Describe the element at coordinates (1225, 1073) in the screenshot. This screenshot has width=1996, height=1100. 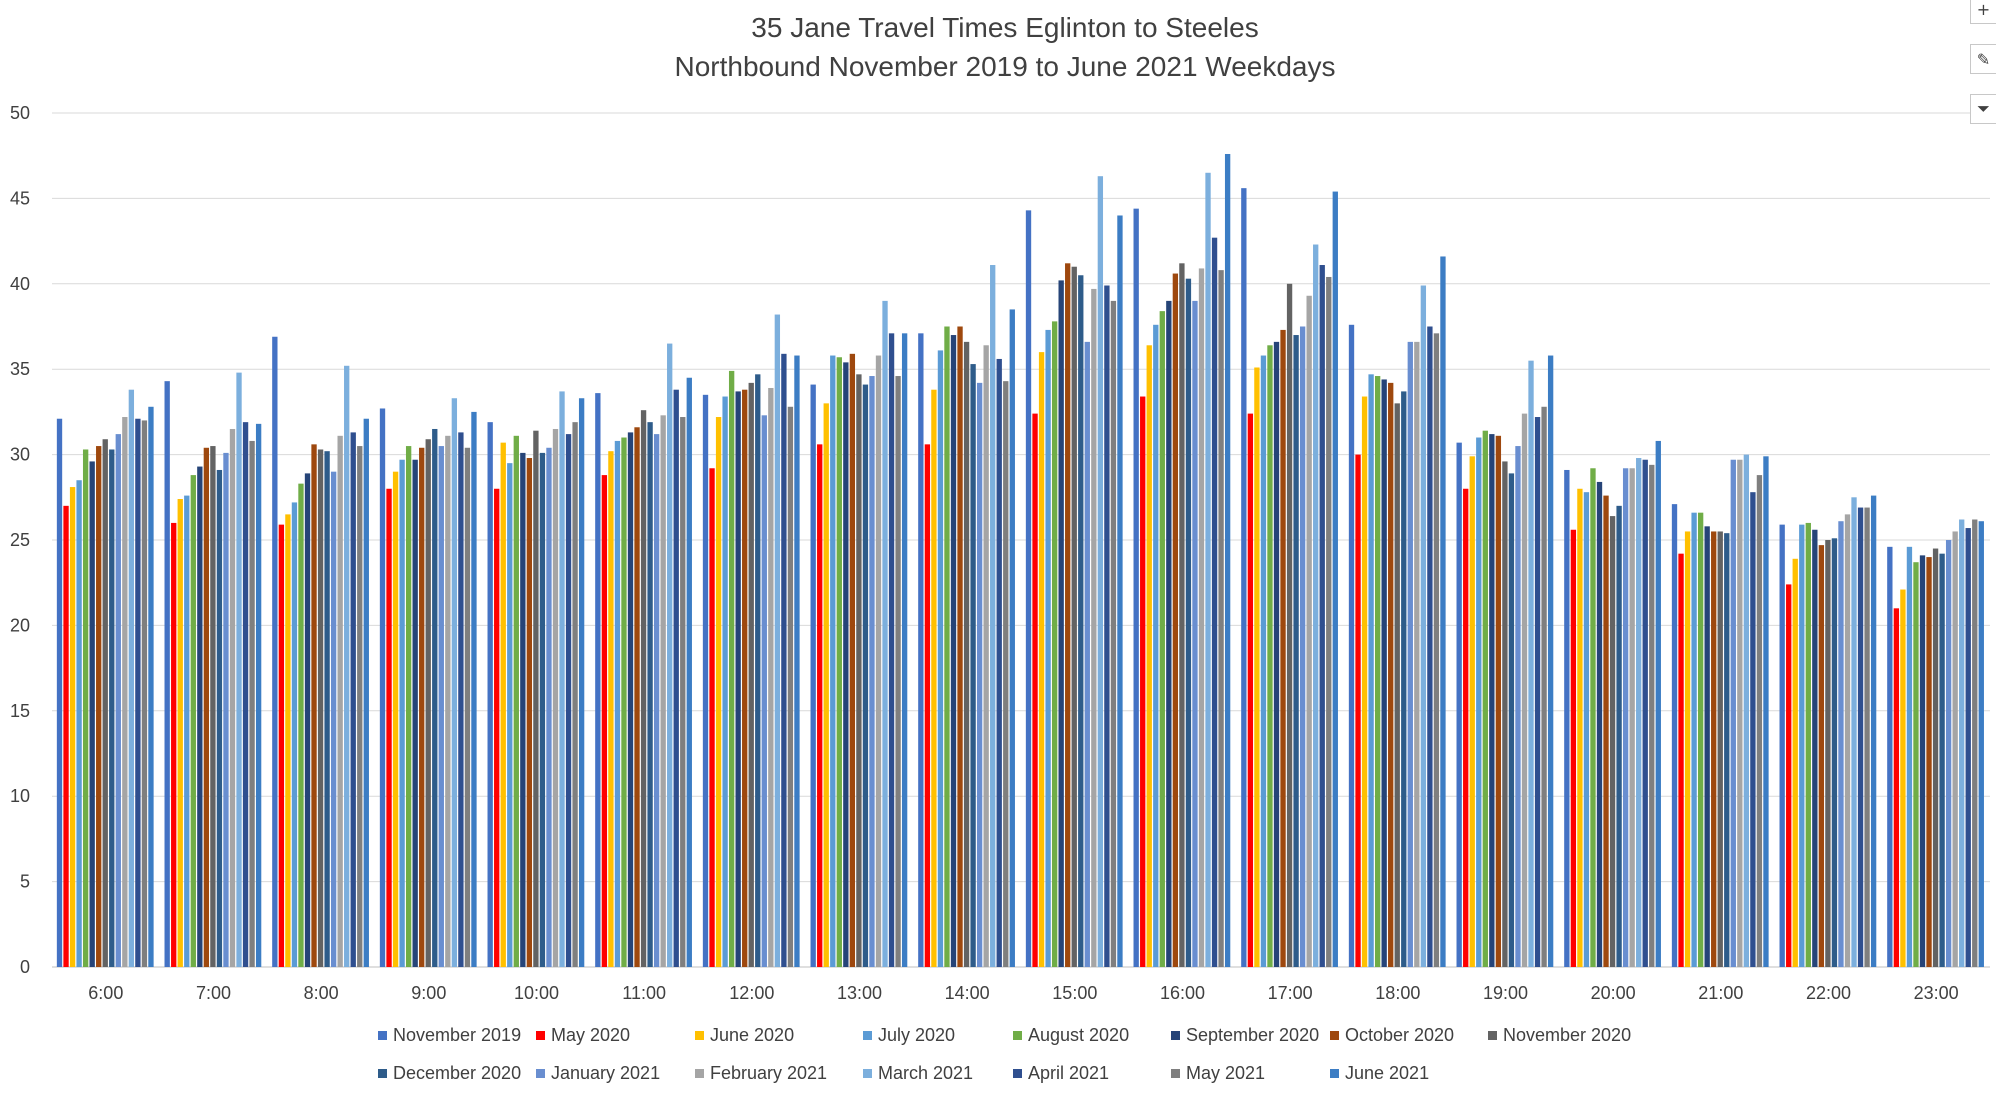
I see `legend-entry: May 2021` at that location.